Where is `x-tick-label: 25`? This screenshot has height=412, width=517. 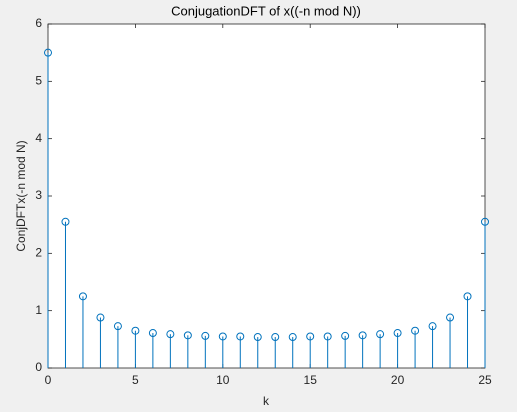 x-tick-label: 25 is located at coordinates (485, 380).